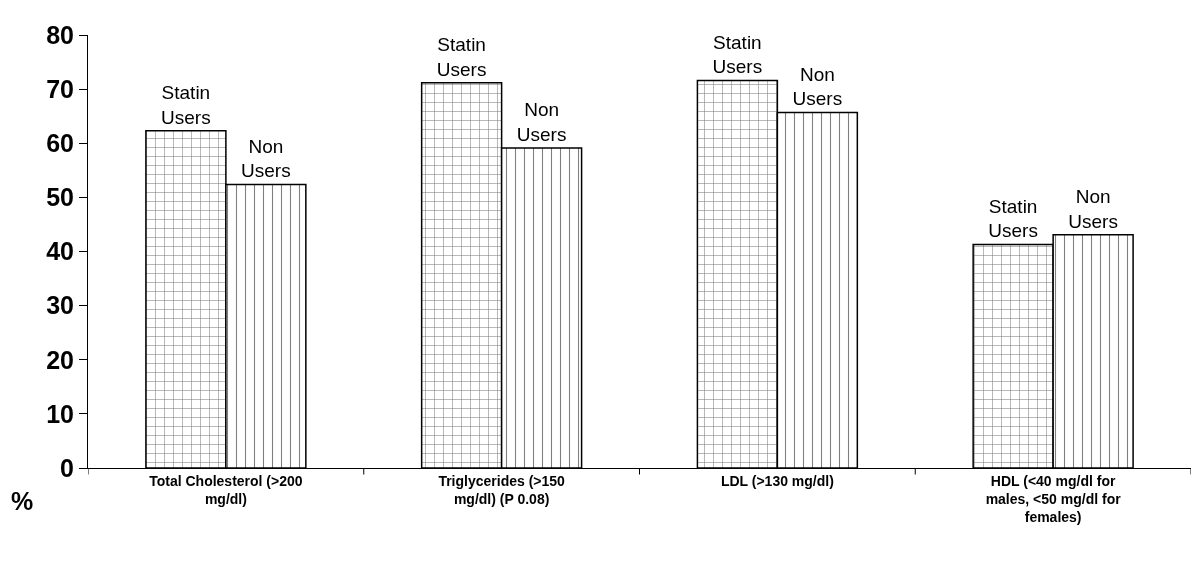  I want to click on x-tick-label: HDL (<40 mg/dl for males, <50 mg/dl for females), so click(1053, 499).